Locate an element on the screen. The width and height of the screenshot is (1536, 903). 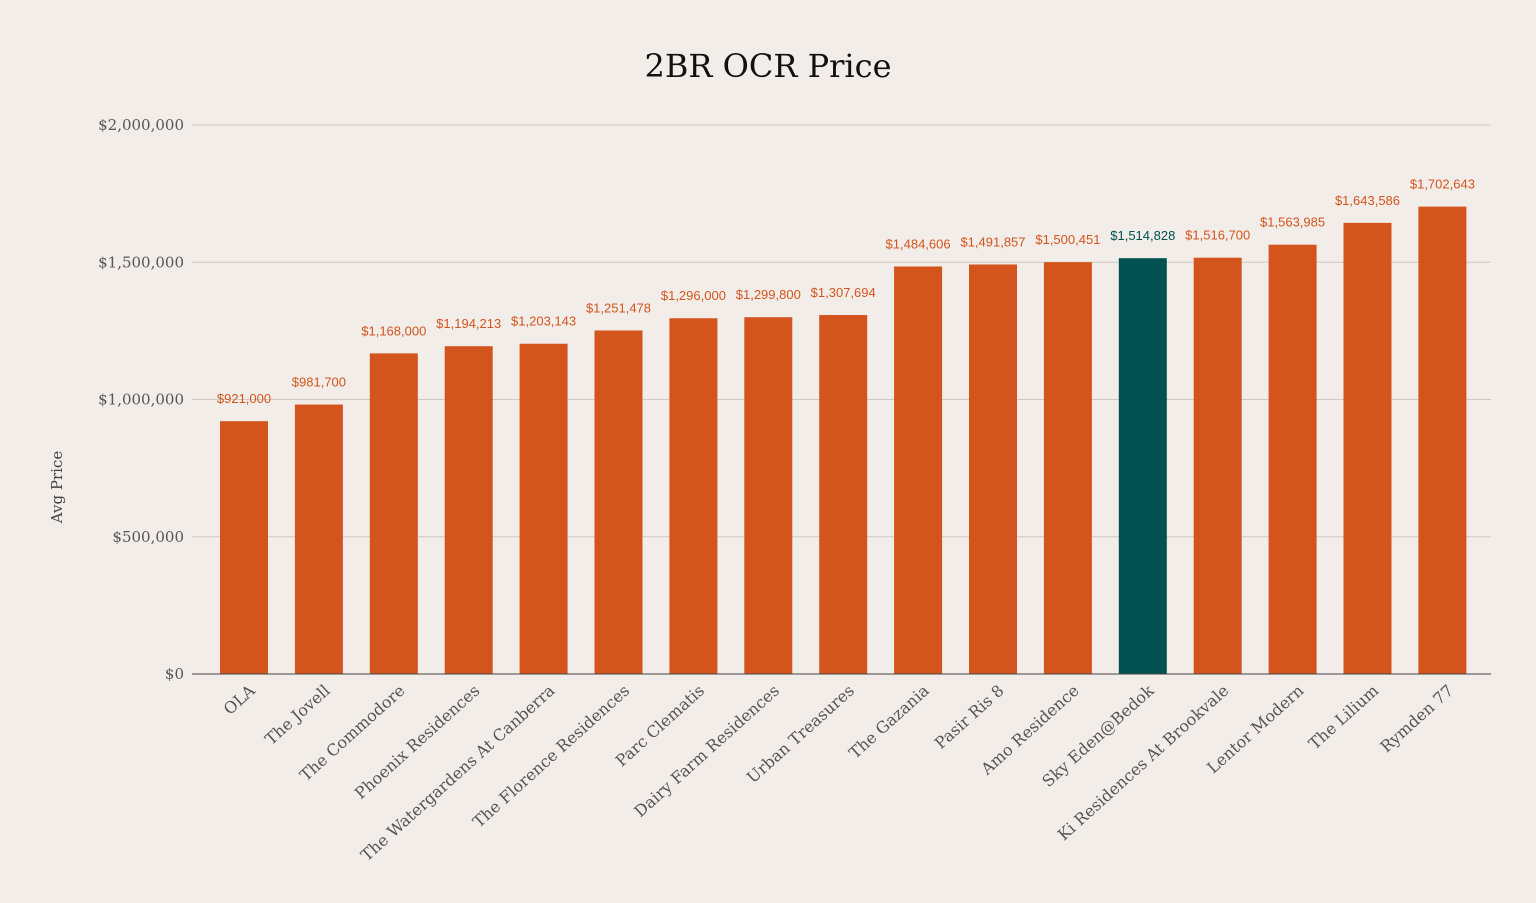
x-tick-label: The Lilium is located at coordinates (1343, 717).